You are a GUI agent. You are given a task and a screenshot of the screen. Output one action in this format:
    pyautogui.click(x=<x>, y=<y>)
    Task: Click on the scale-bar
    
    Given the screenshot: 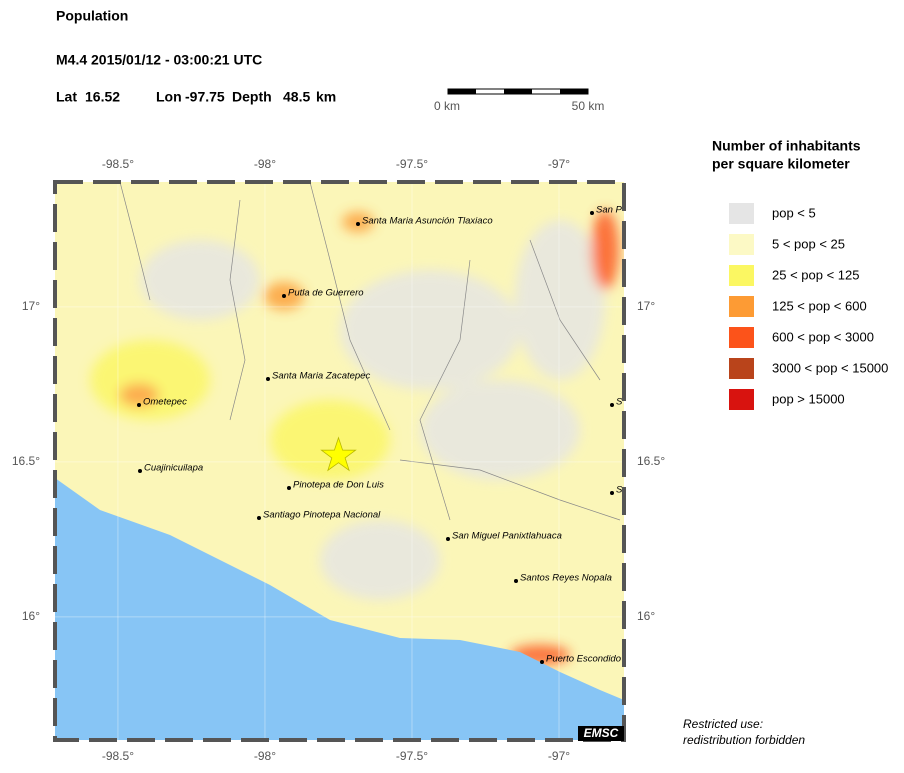 What is the action you would take?
    pyautogui.click(x=518, y=91)
    